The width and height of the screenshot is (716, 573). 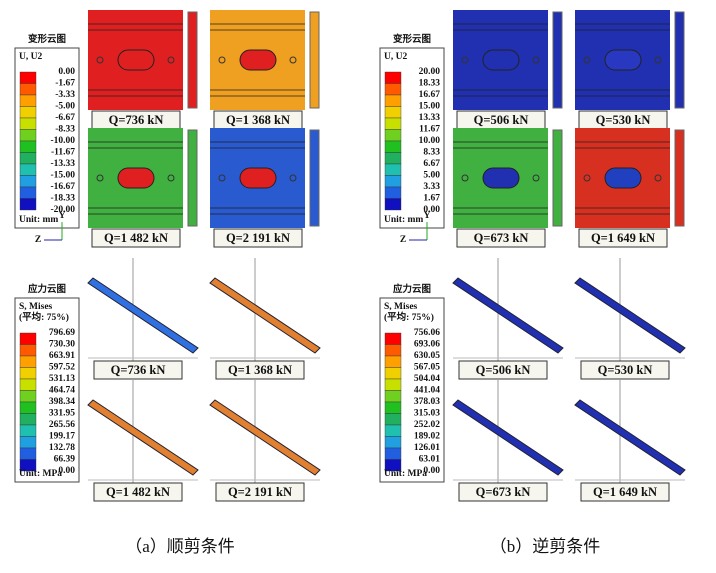 I want to click on legend-value: 20.00, so click(x=430, y=72).